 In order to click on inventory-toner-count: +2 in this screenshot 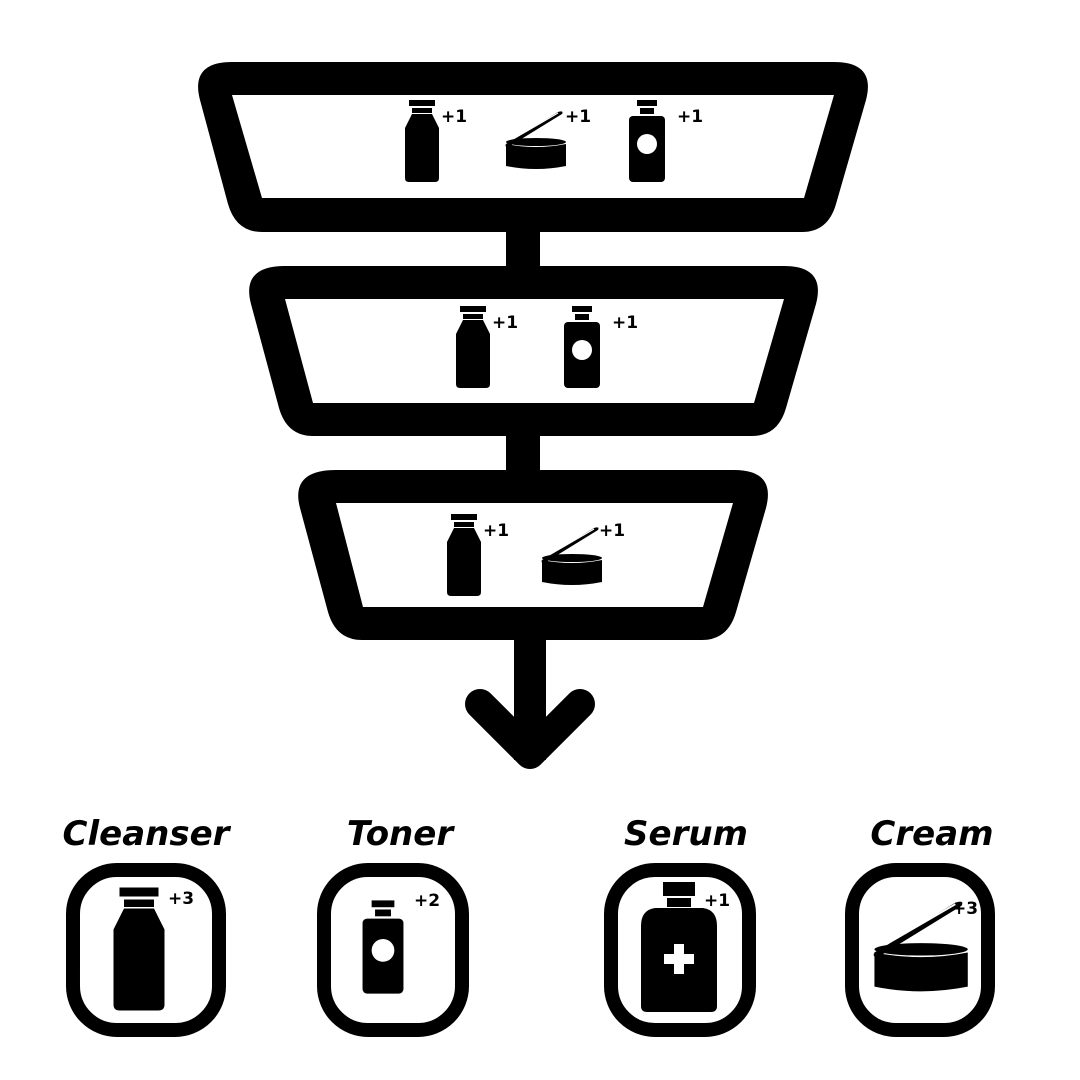, I will do `click(427, 901)`.